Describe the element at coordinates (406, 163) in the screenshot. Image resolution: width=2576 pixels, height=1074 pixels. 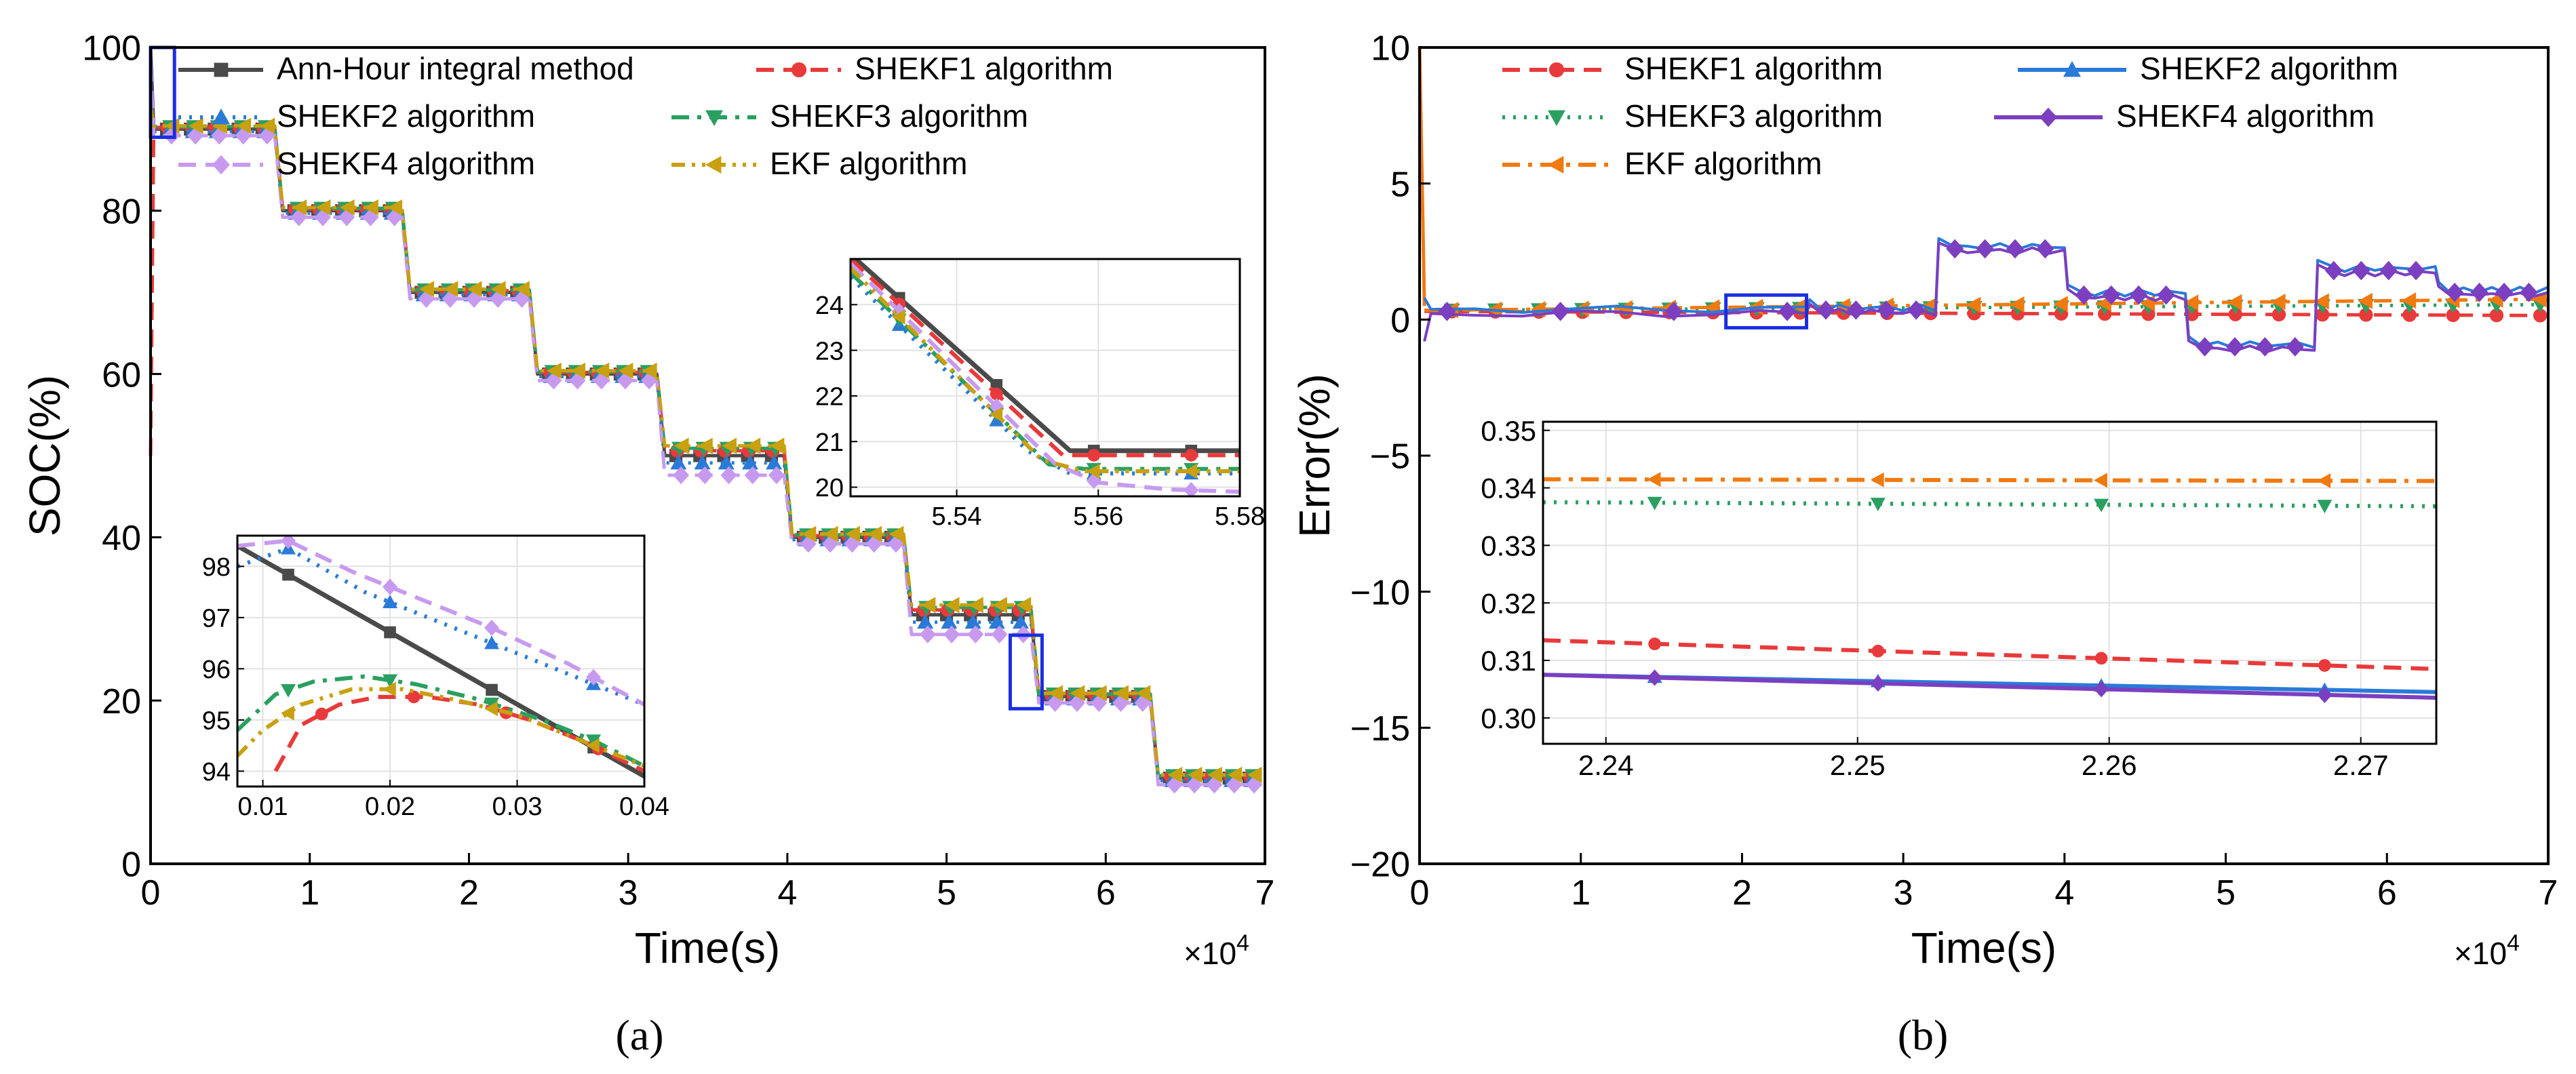
I see `legend-label: SHEKF4 algorithm` at that location.